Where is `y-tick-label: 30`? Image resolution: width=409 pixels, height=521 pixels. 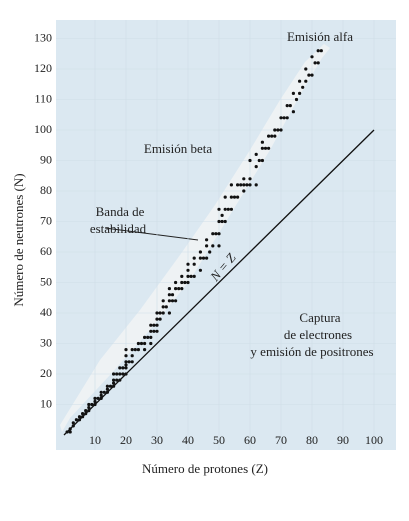
y-tick-label: 30 is located at coordinates (46, 342).